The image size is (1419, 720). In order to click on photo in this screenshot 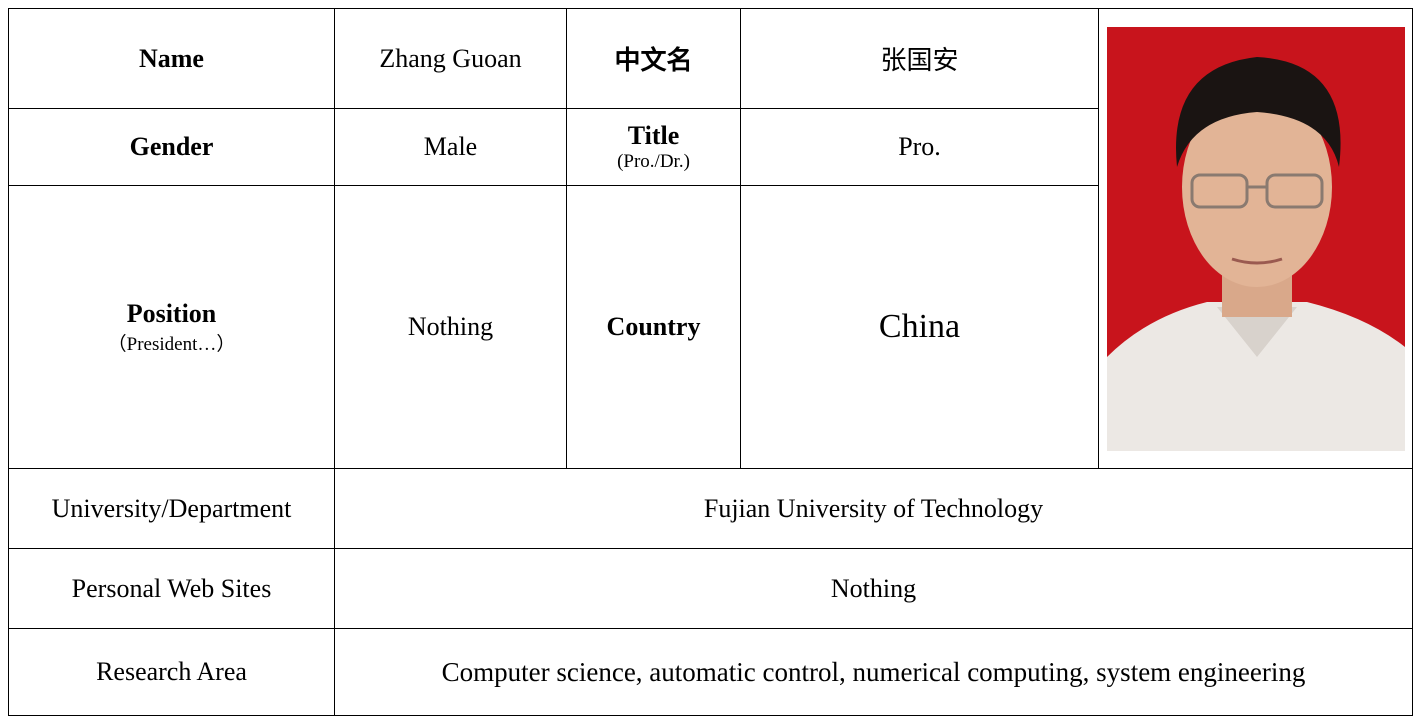, I will do `click(1255, 238)`.